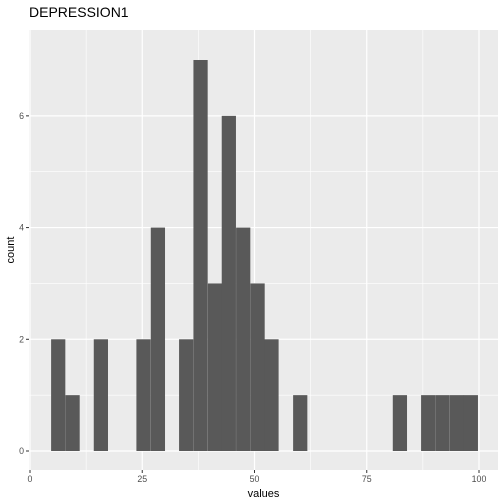 Image resolution: width=504 pixels, height=504 pixels. Describe the element at coordinates (367, 479) in the screenshot. I see `x-tick-label: 75` at that location.